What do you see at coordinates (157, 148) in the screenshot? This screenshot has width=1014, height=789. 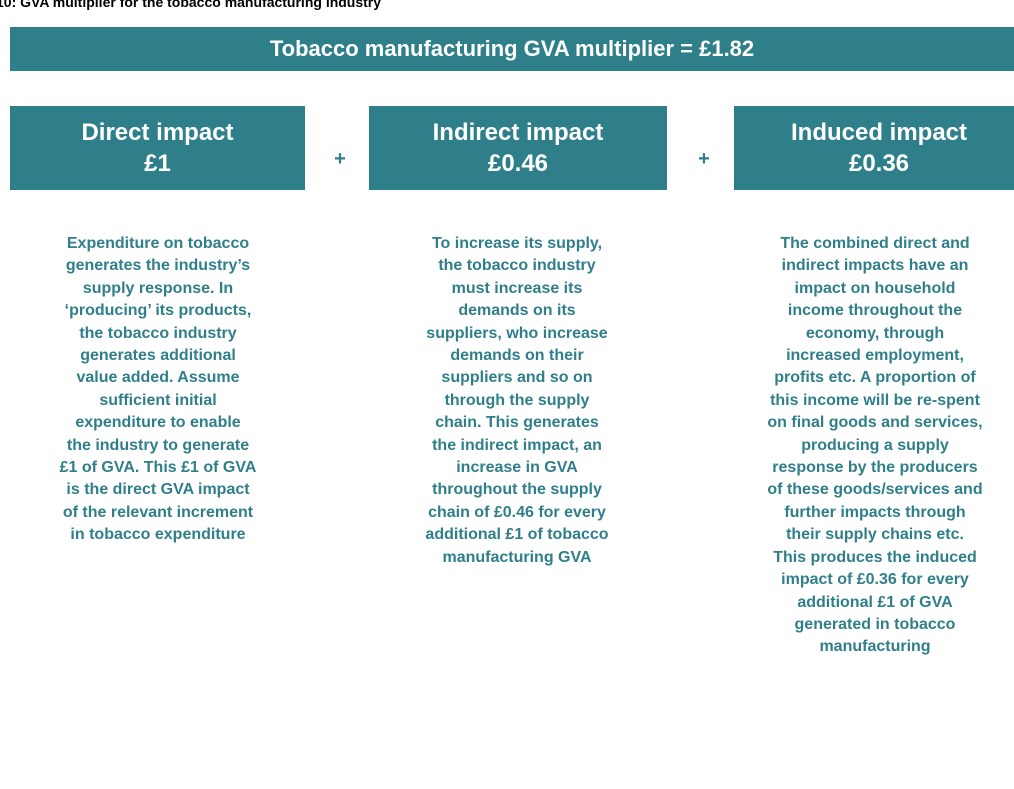 I see `impact-box: Direct impact £1` at bounding box center [157, 148].